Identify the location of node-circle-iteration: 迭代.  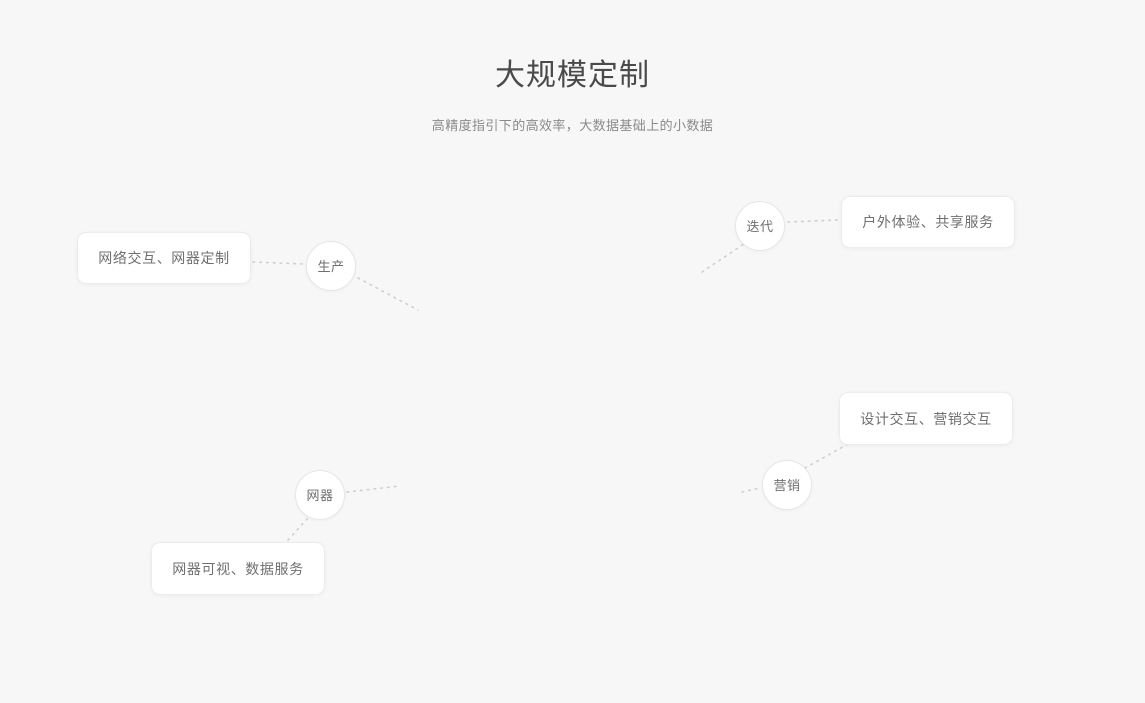
(760, 226).